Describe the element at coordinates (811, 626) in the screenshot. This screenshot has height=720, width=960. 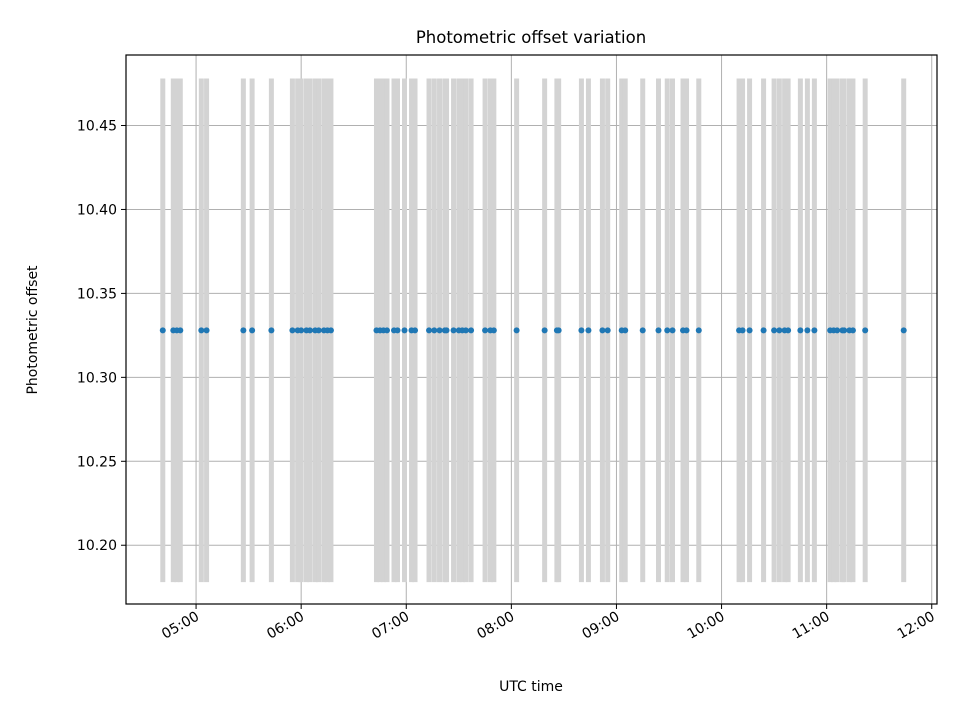
I see `x-tick-label: 11:00` at that location.